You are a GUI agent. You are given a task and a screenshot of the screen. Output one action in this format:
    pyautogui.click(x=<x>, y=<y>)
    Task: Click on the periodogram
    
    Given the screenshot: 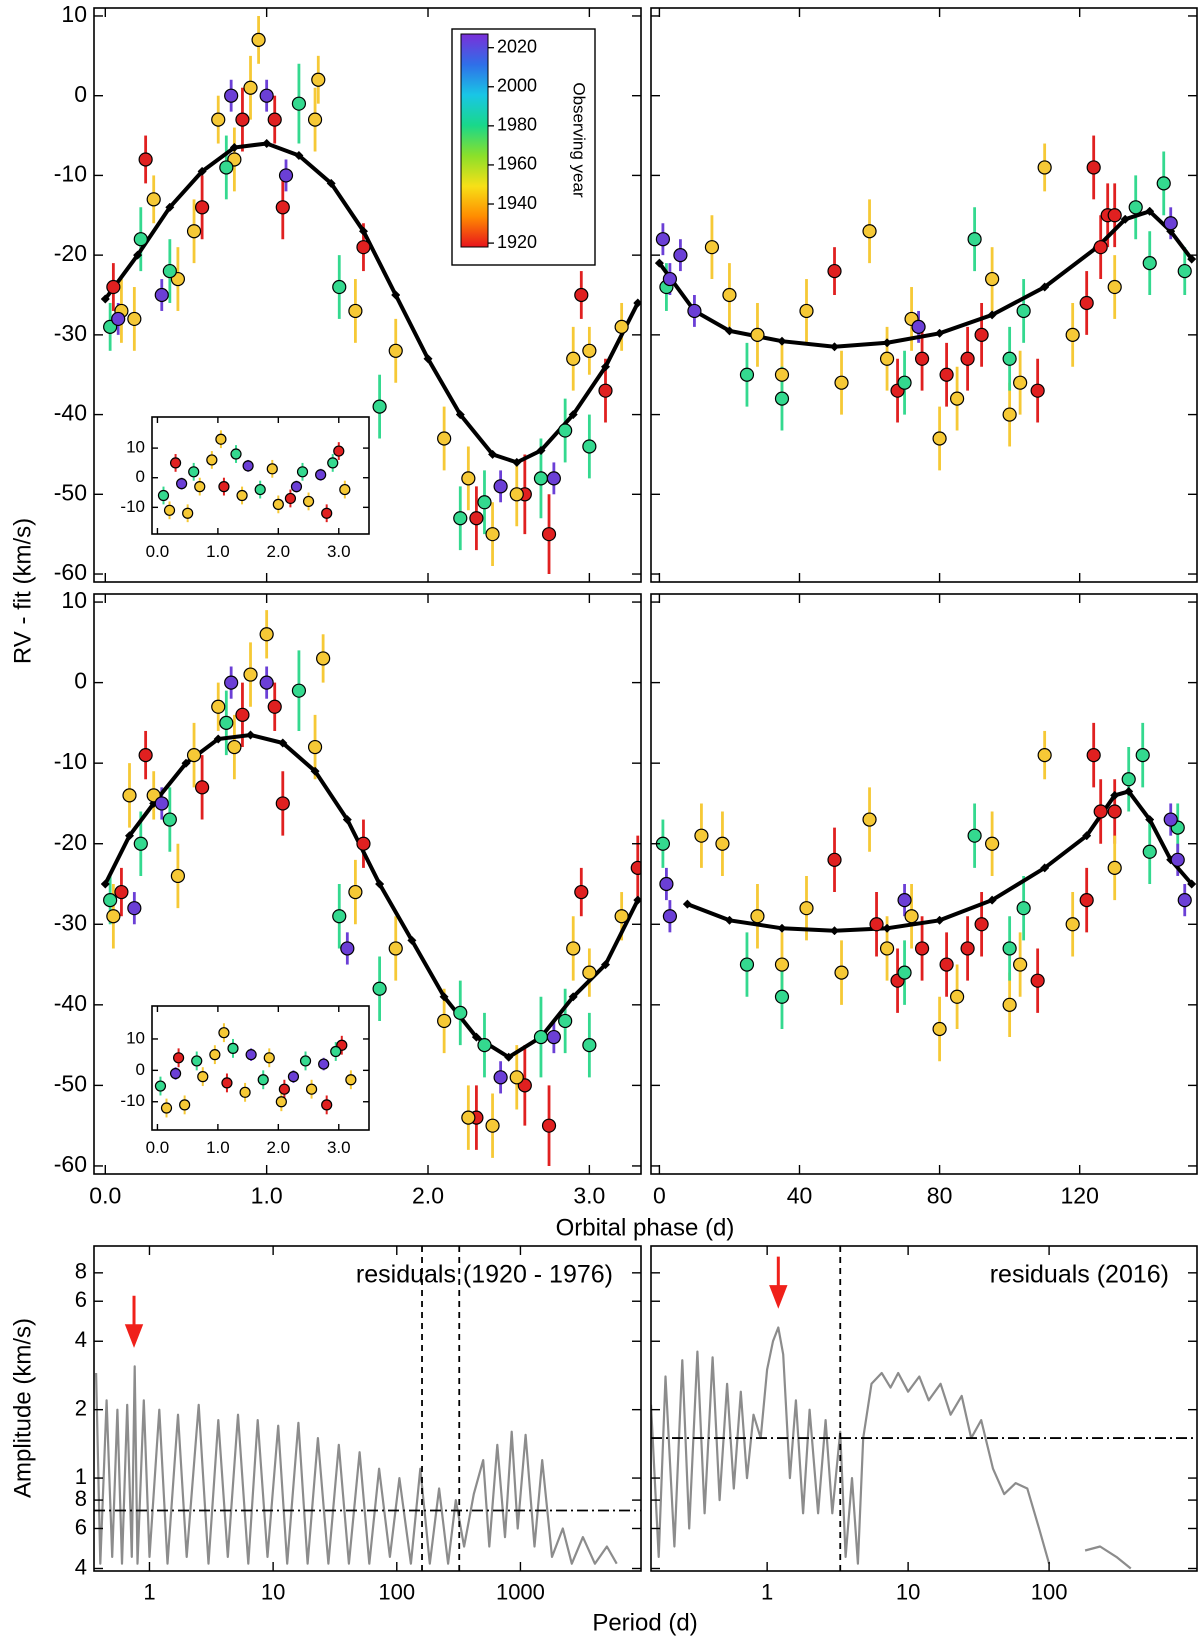 What is the action you would take?
    pyautogui.click(x=356, y=1465)
    